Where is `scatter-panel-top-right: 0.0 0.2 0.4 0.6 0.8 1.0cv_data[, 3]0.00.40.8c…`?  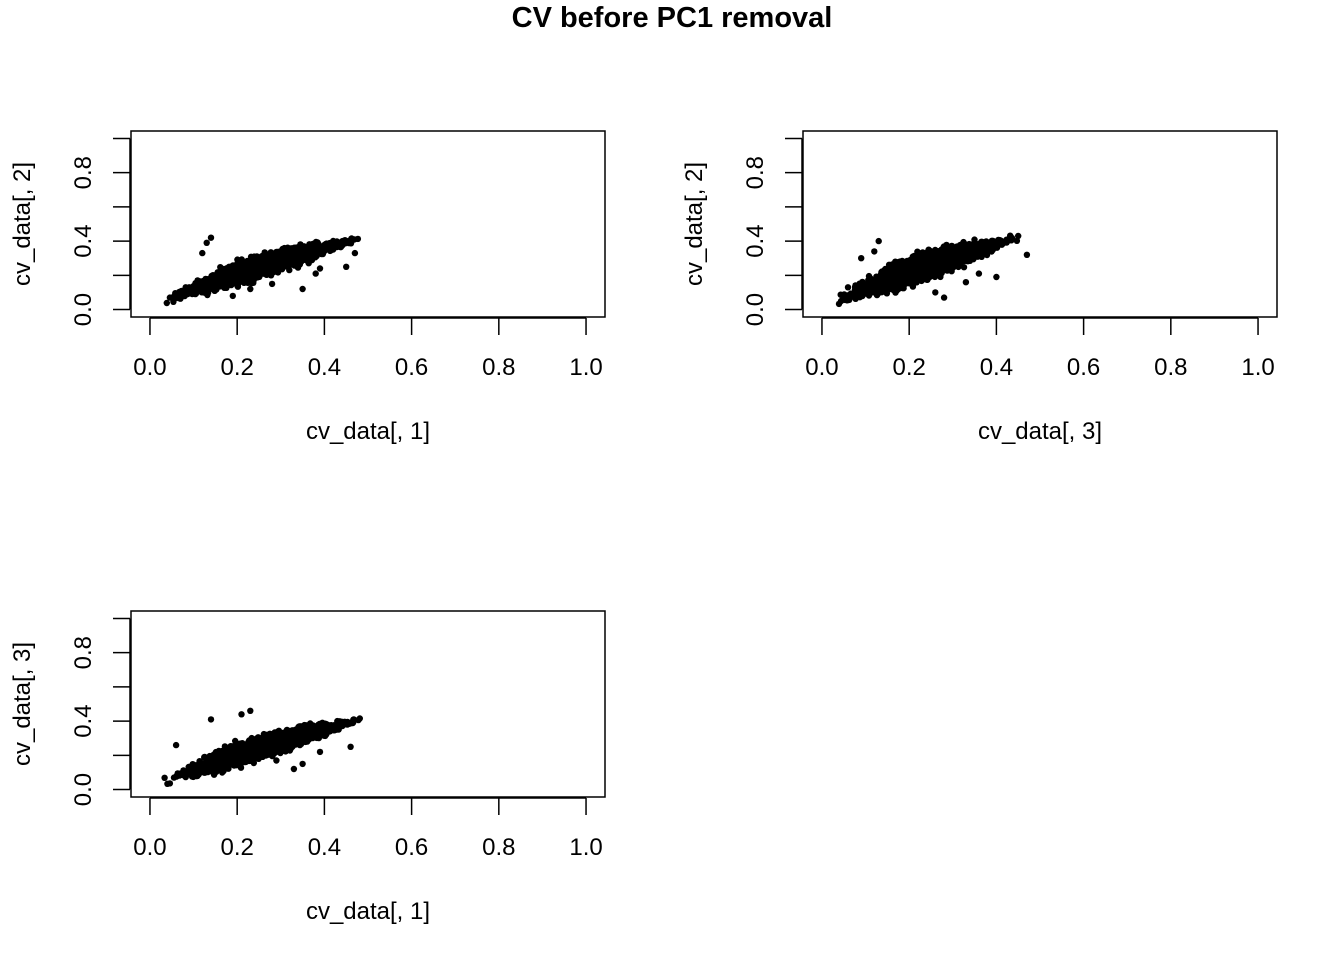 scatter-panel-top-right: 0.0 0.2 0.4 0.6 0.8 1.0cv_data[, 3]0.00.40.8c… is located at coordinates (979, 287).